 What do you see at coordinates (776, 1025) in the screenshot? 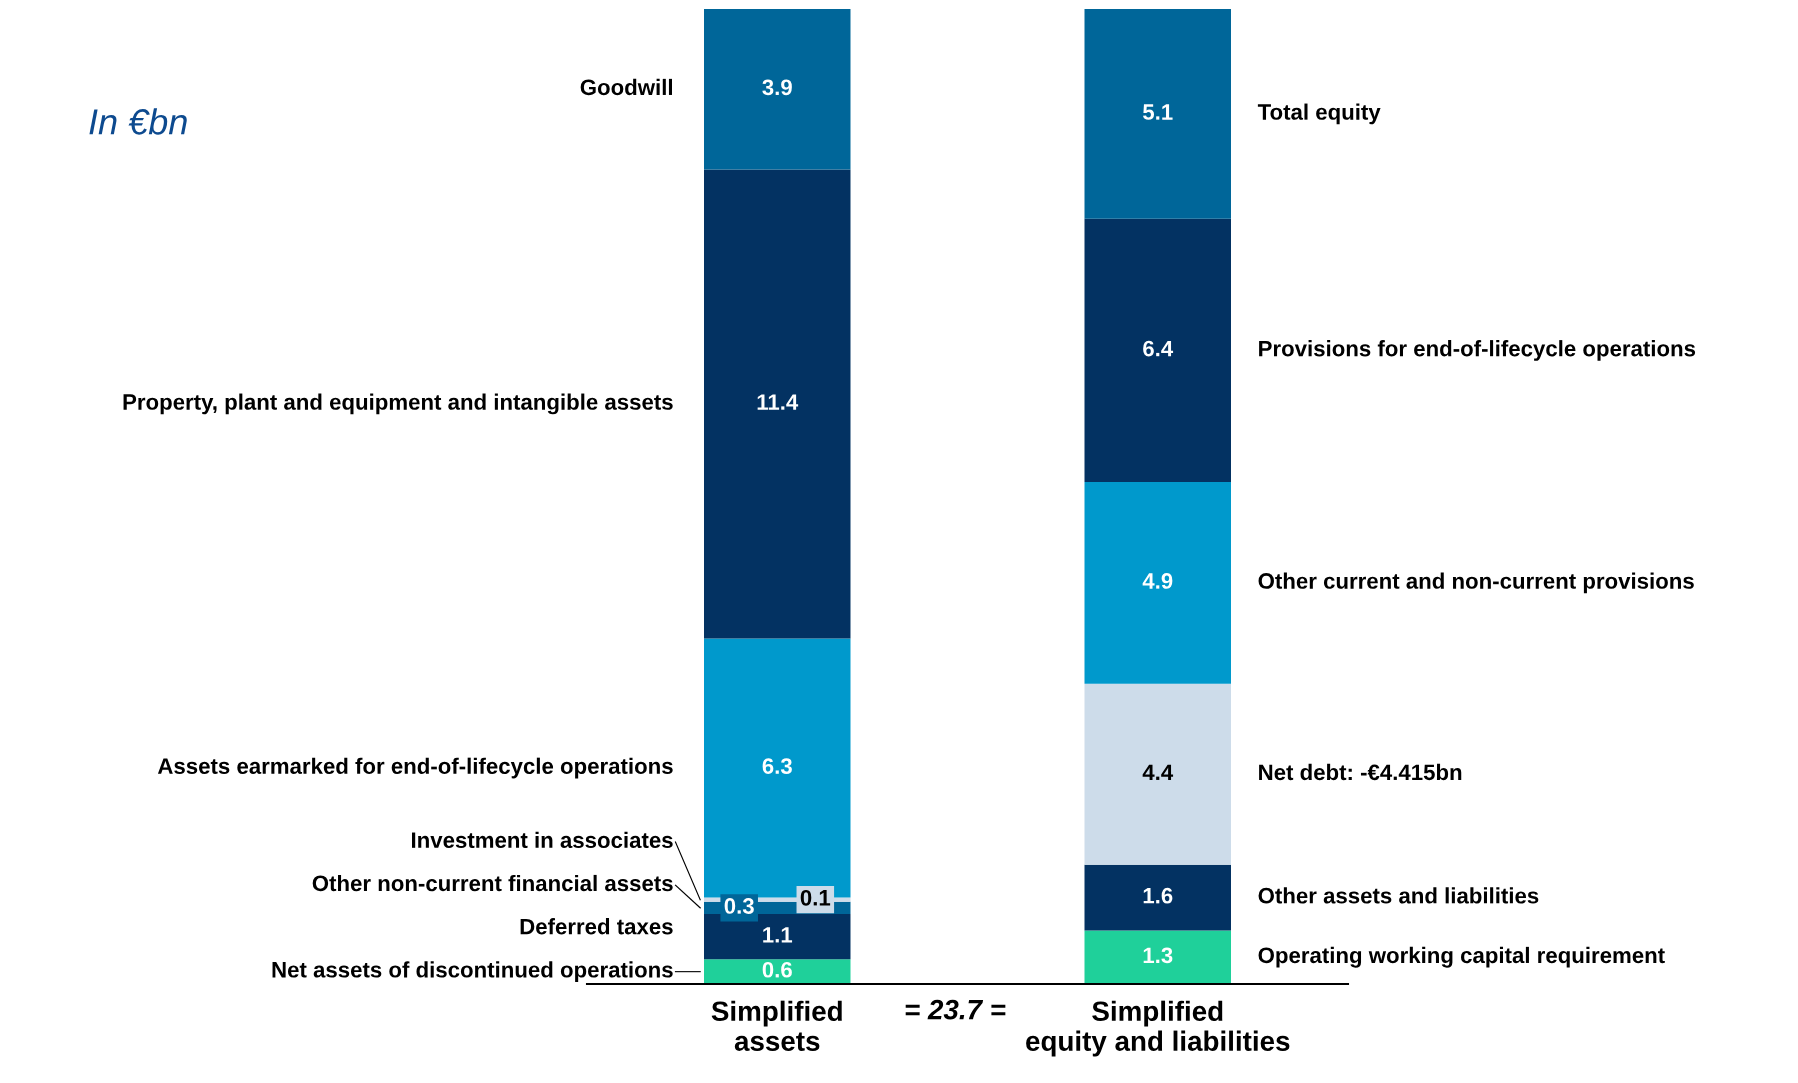
I see `x-tick-label: Simplified assets` at bounding box center [776, 1025].